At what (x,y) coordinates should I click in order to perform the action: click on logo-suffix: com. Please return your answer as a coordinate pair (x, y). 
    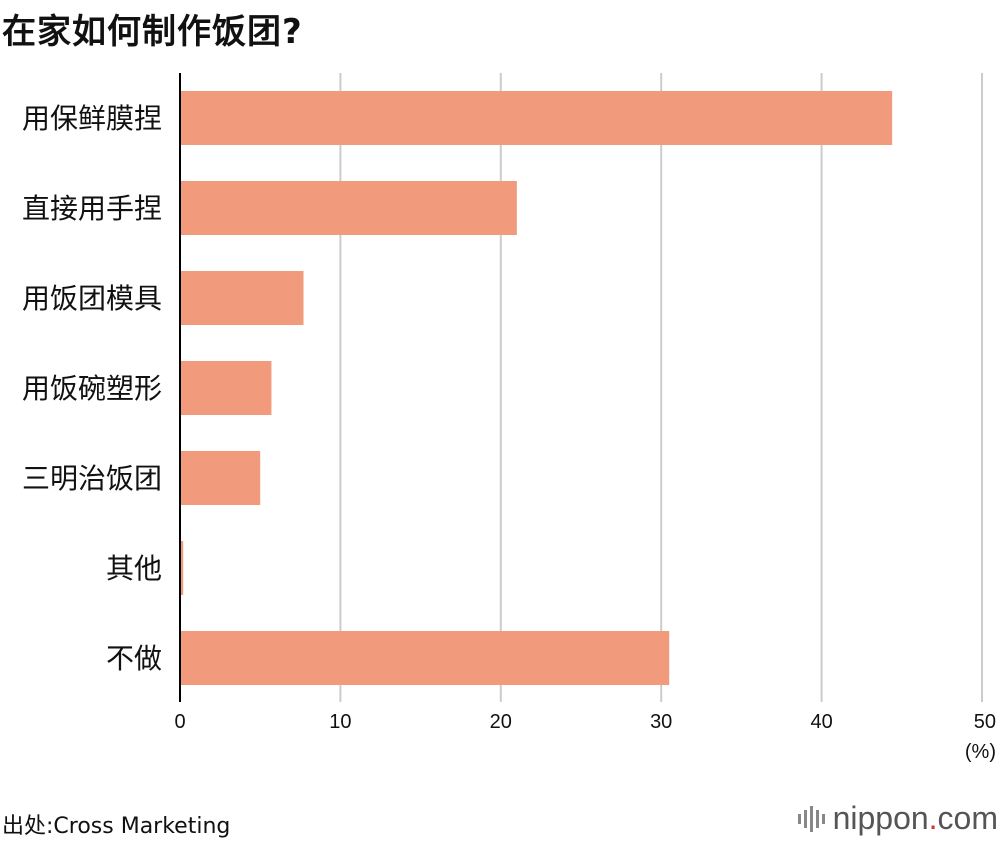
    Looking at the image, I should click on (967, 818).